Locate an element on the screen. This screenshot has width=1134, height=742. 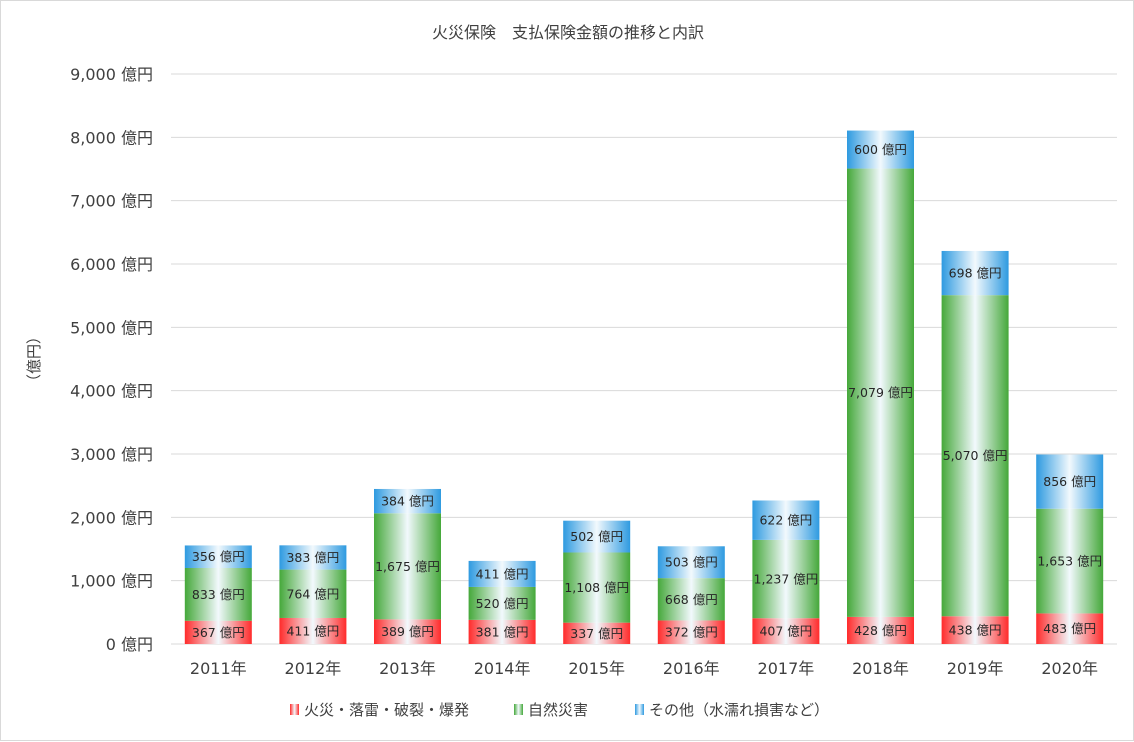
data-label: 1,237 億円 is located at coordinates (786, 579).